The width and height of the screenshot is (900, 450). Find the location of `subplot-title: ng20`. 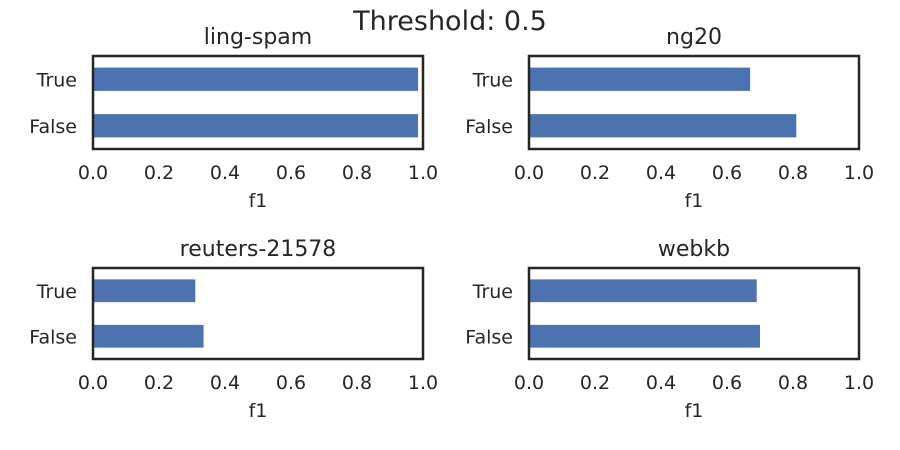

subplot-title: ng20 is located at coordinates (694, 37).